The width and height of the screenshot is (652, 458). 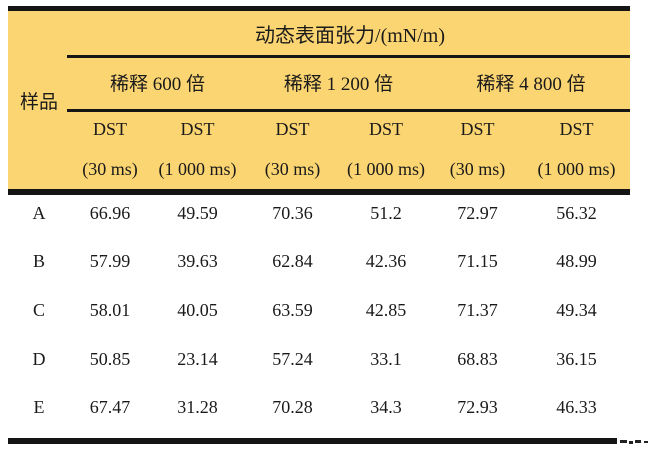 I want to click on value-cell: 68.83, so click(x=477, y=359).